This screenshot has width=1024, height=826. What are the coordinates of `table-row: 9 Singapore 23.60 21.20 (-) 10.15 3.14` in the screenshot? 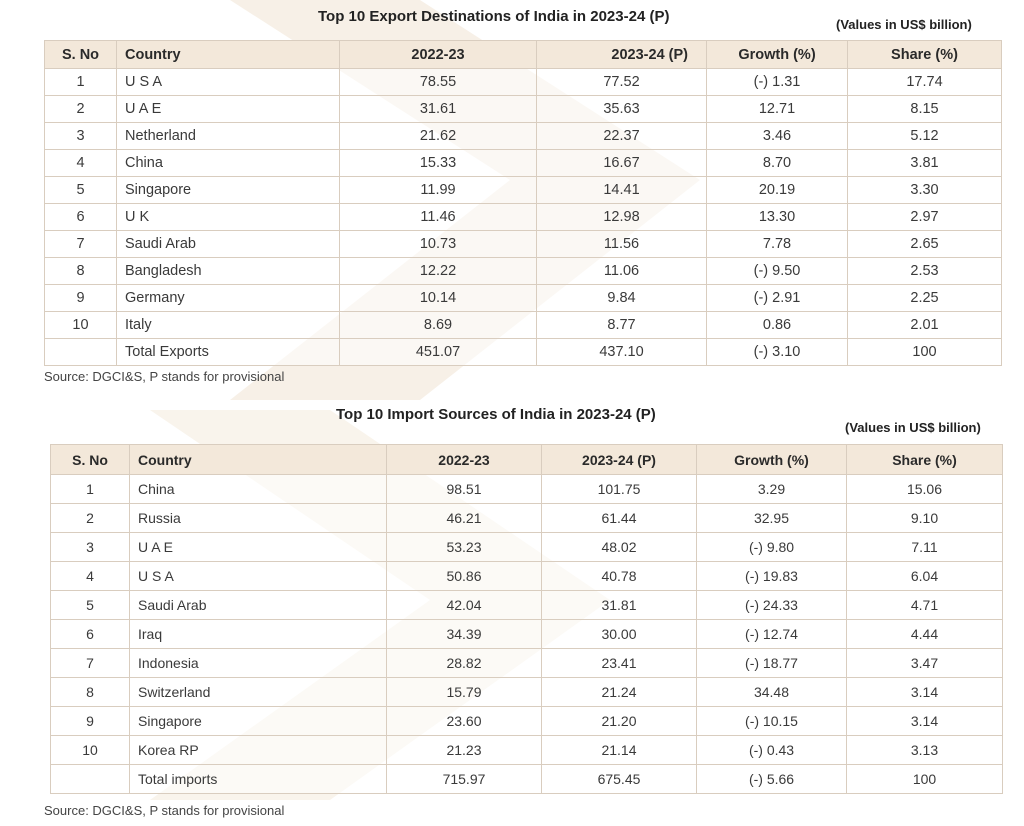 It's located at (526, 721).